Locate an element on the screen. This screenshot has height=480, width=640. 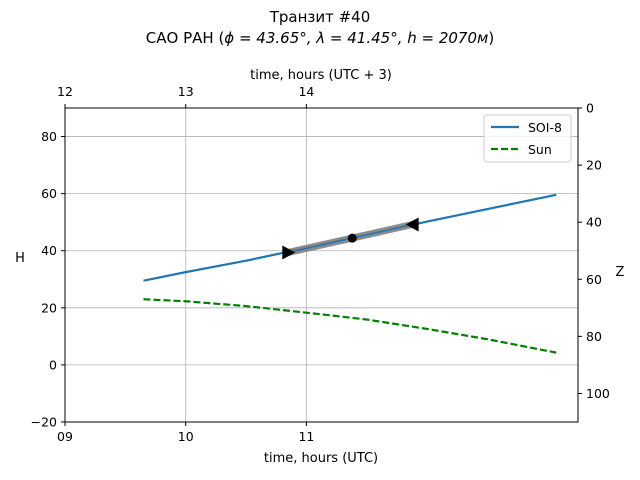
y-tick-label-0: −20 is located at coordinates (44, 422).